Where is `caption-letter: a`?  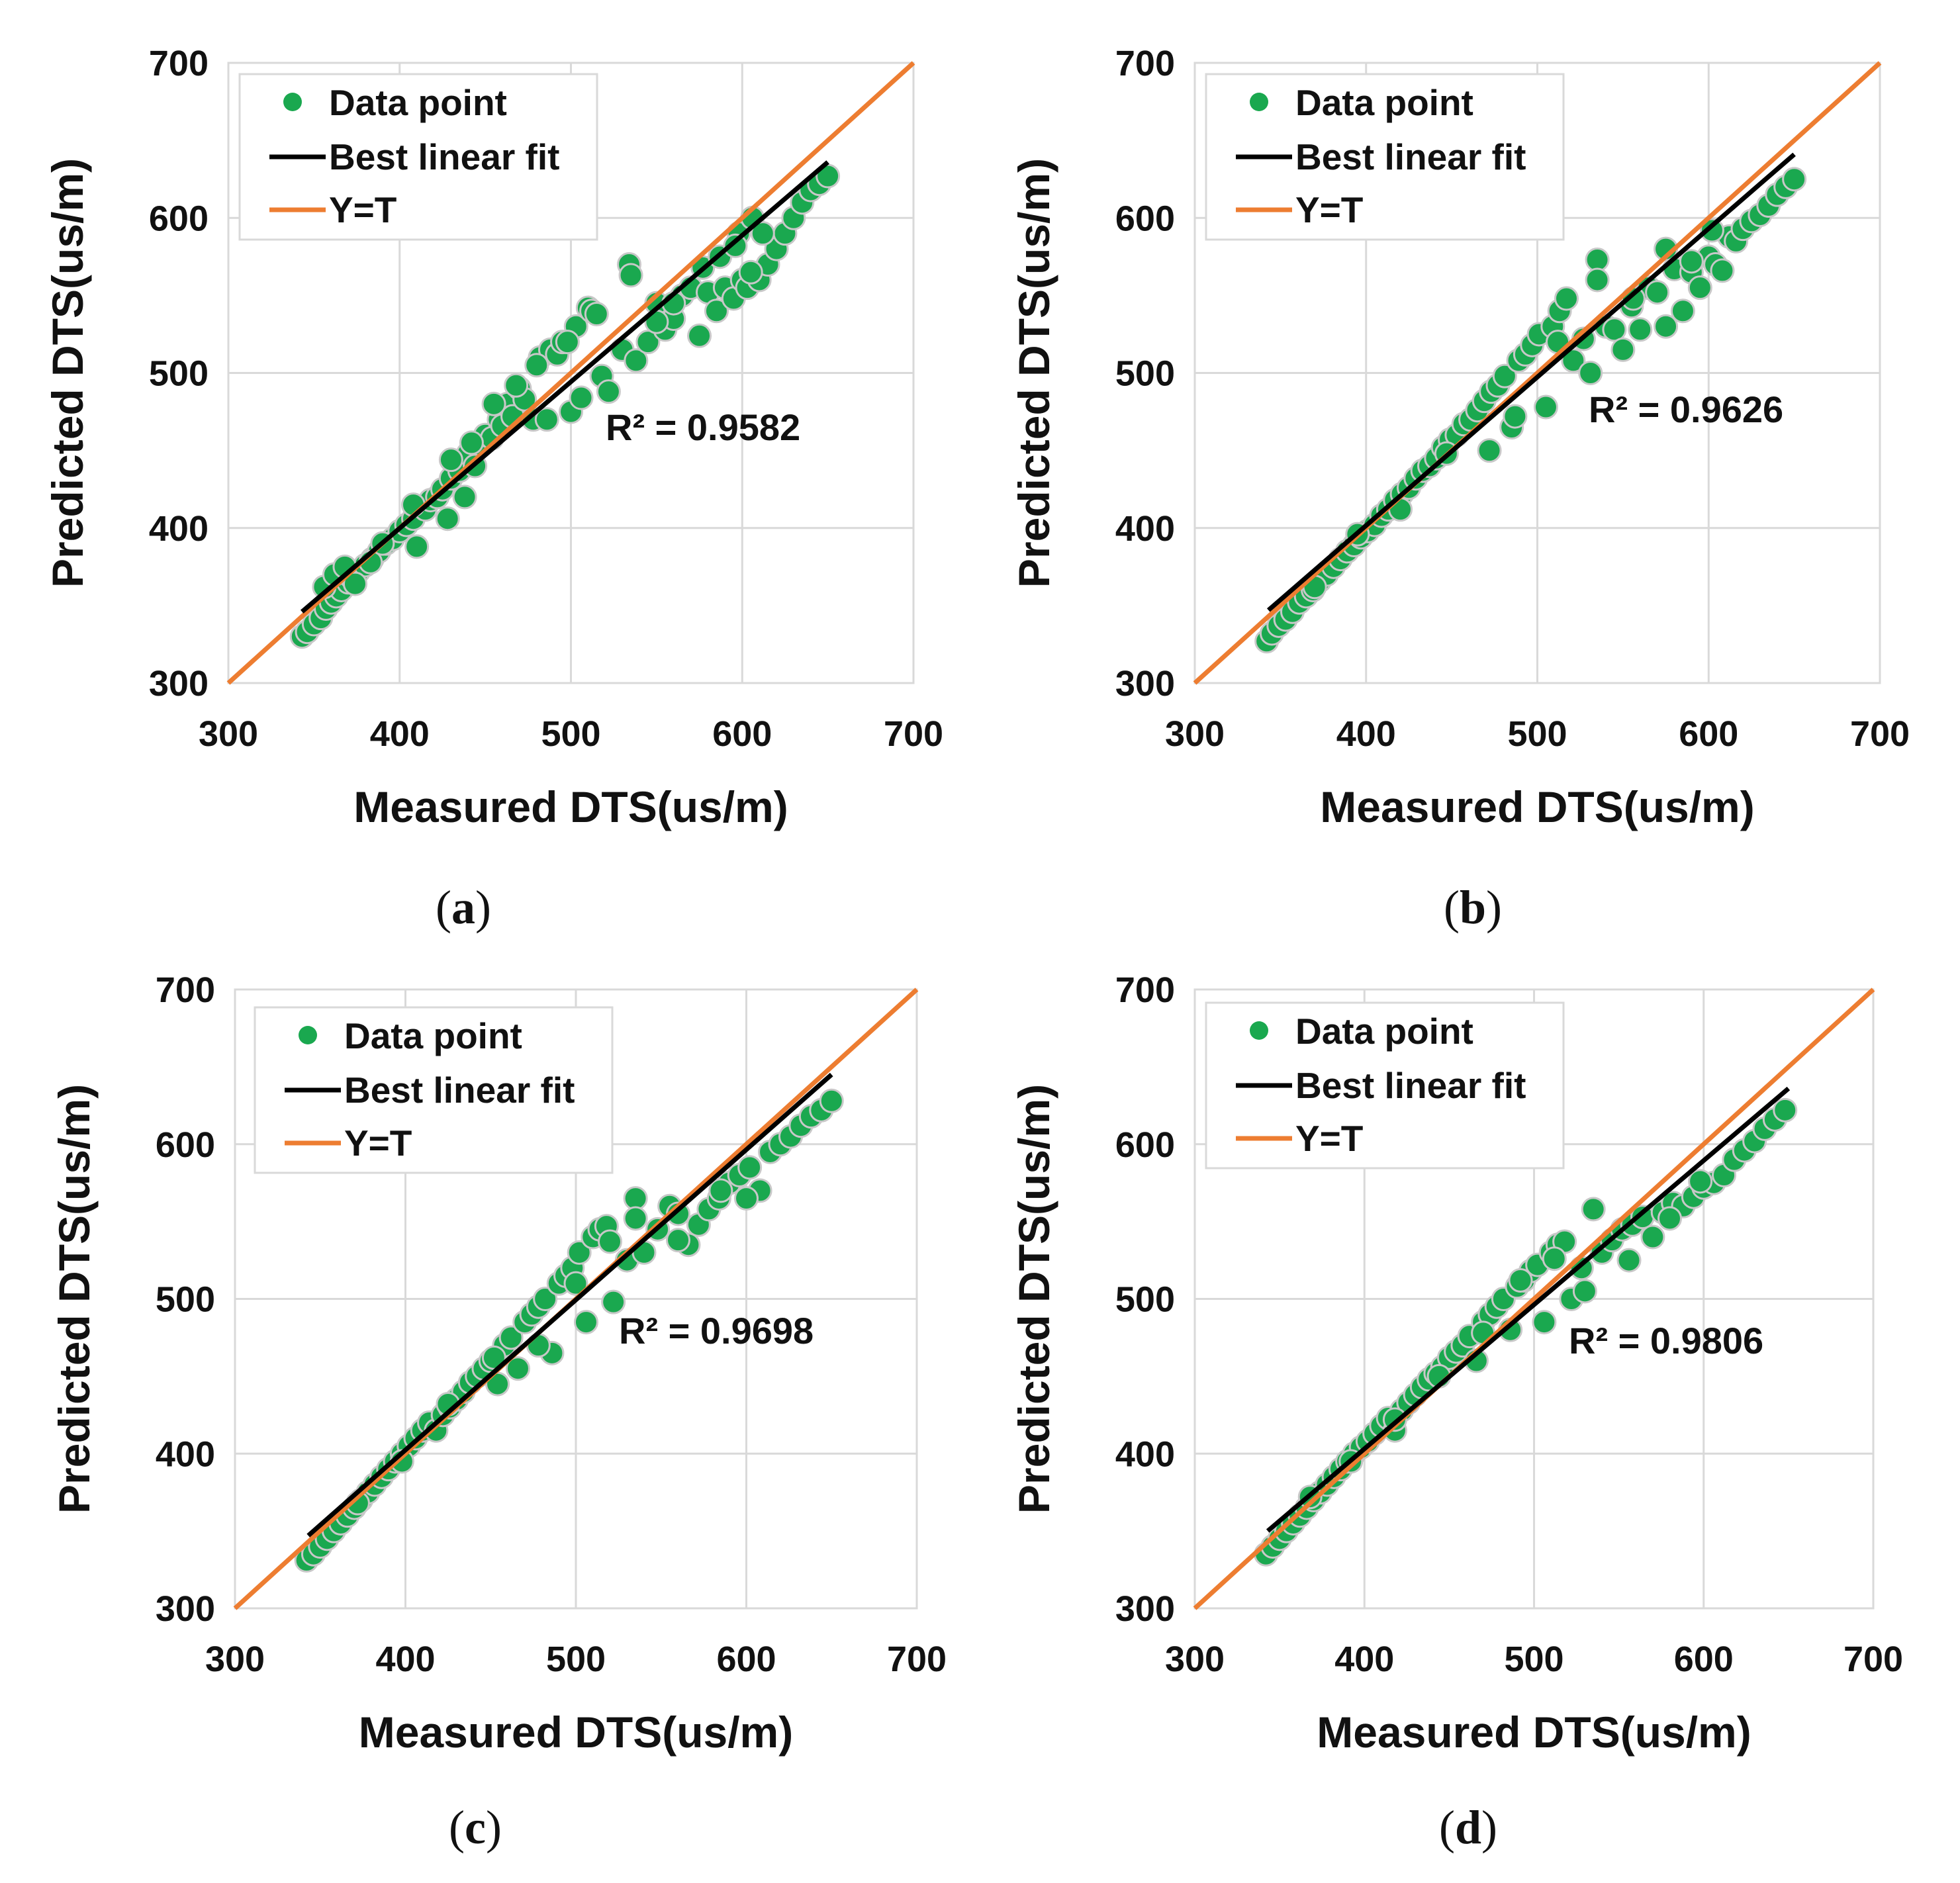
caption-letter: a is located at coordinates (463, 907).